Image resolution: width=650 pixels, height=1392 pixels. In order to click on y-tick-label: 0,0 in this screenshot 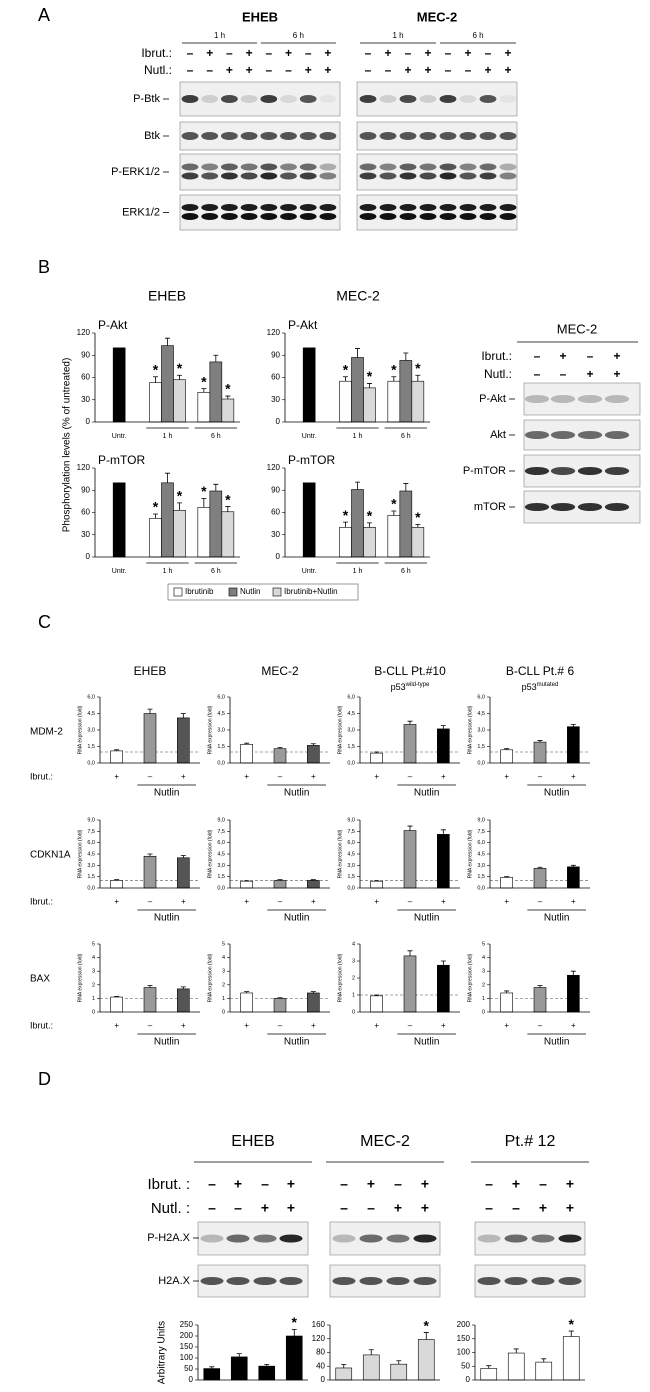, I will do `click(221, 763)`.